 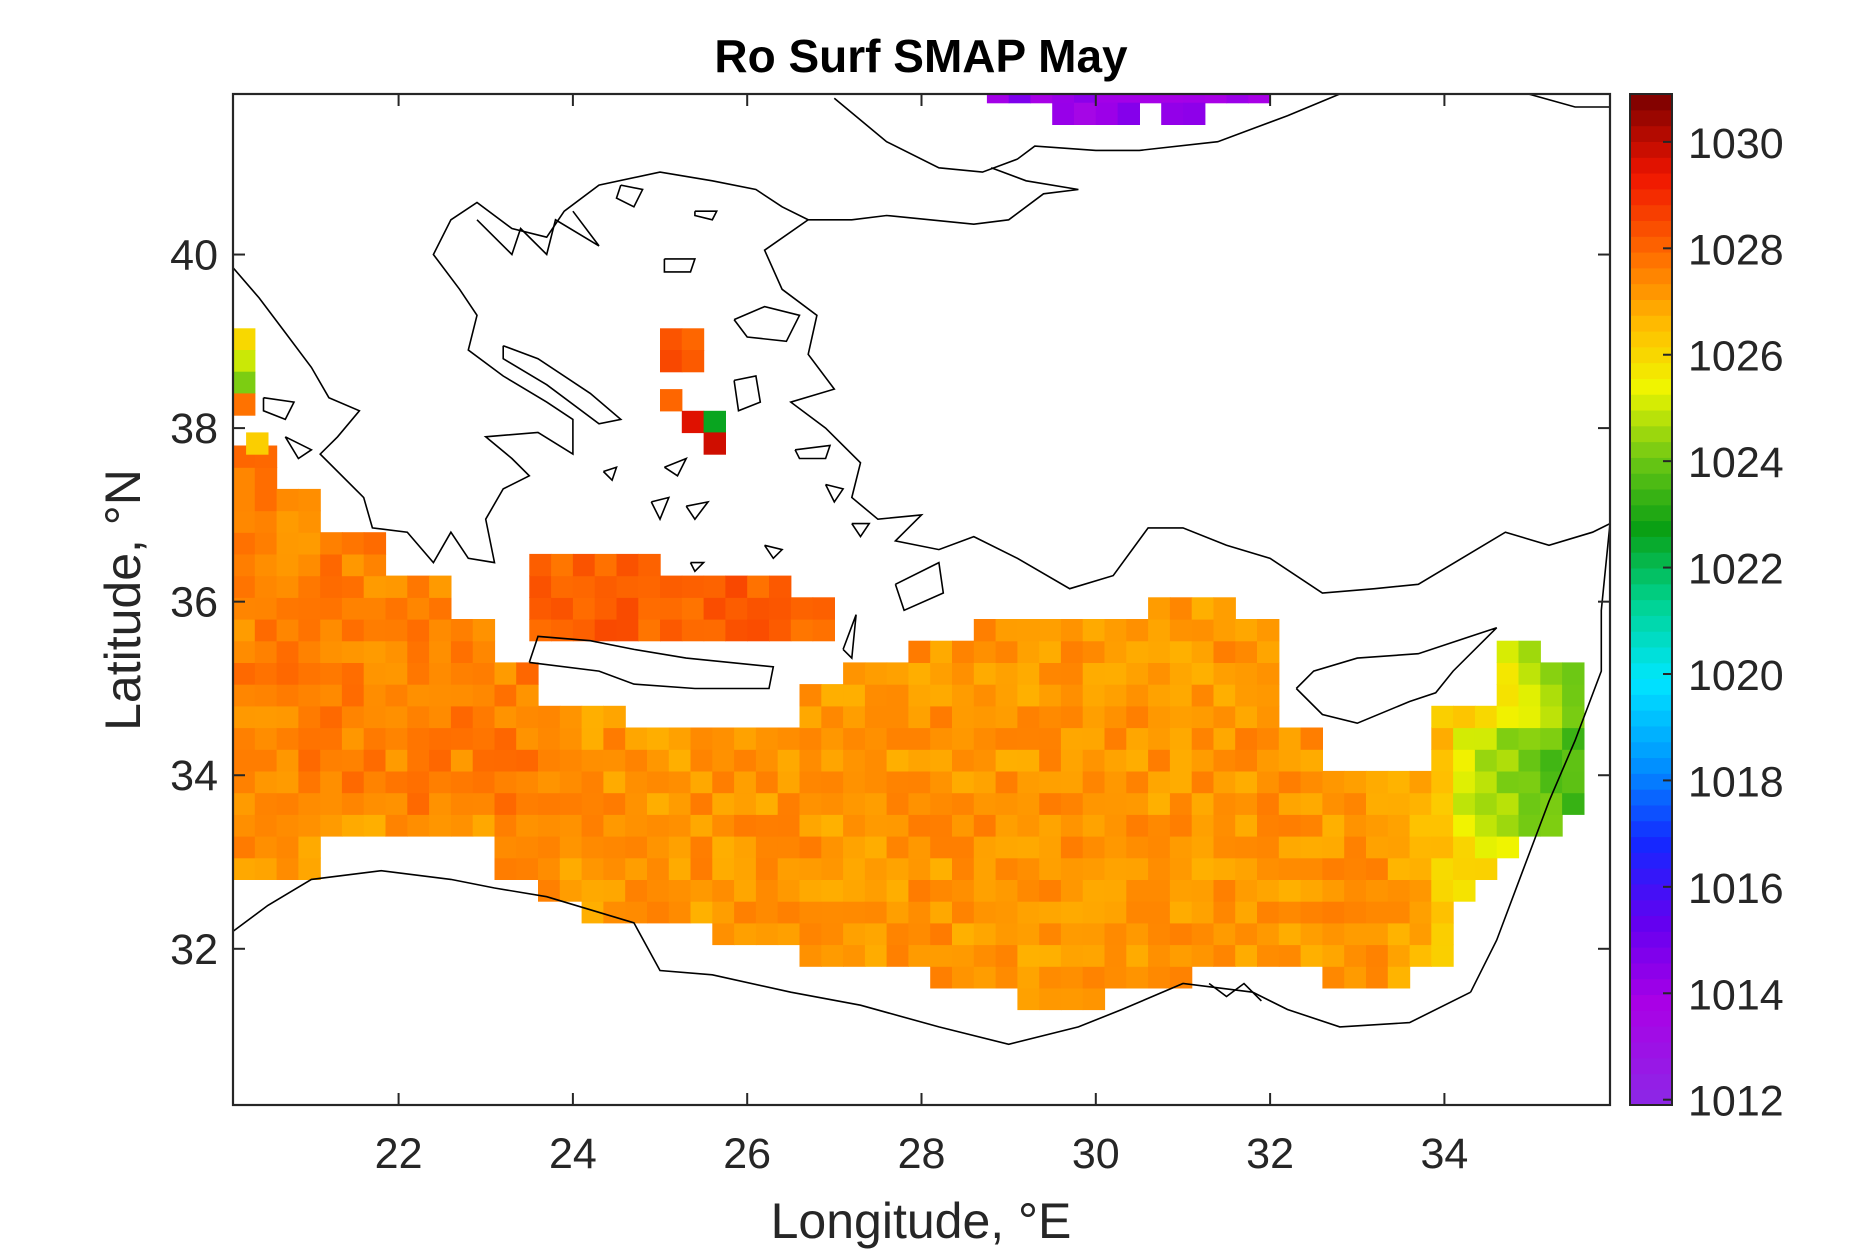 What do you see at coordinates (399, 1154) in the screenshot?
I see `x-tick-label: 22` at bounding box center [399, 1154].